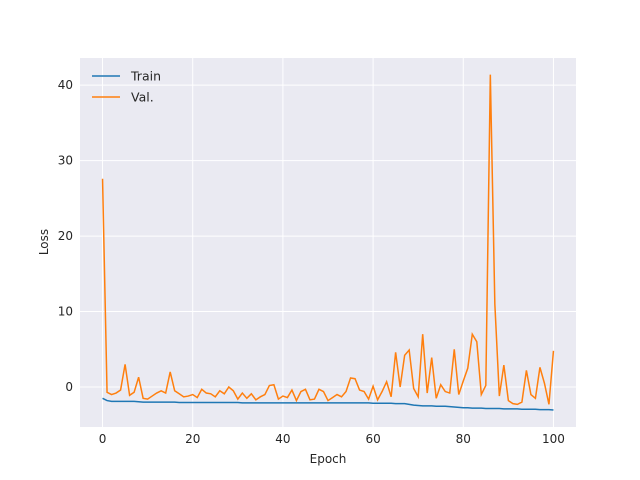  Describe the element at coordinates (44, 242) in the screenshot. I see `y-axis-label: Loss` at that location.